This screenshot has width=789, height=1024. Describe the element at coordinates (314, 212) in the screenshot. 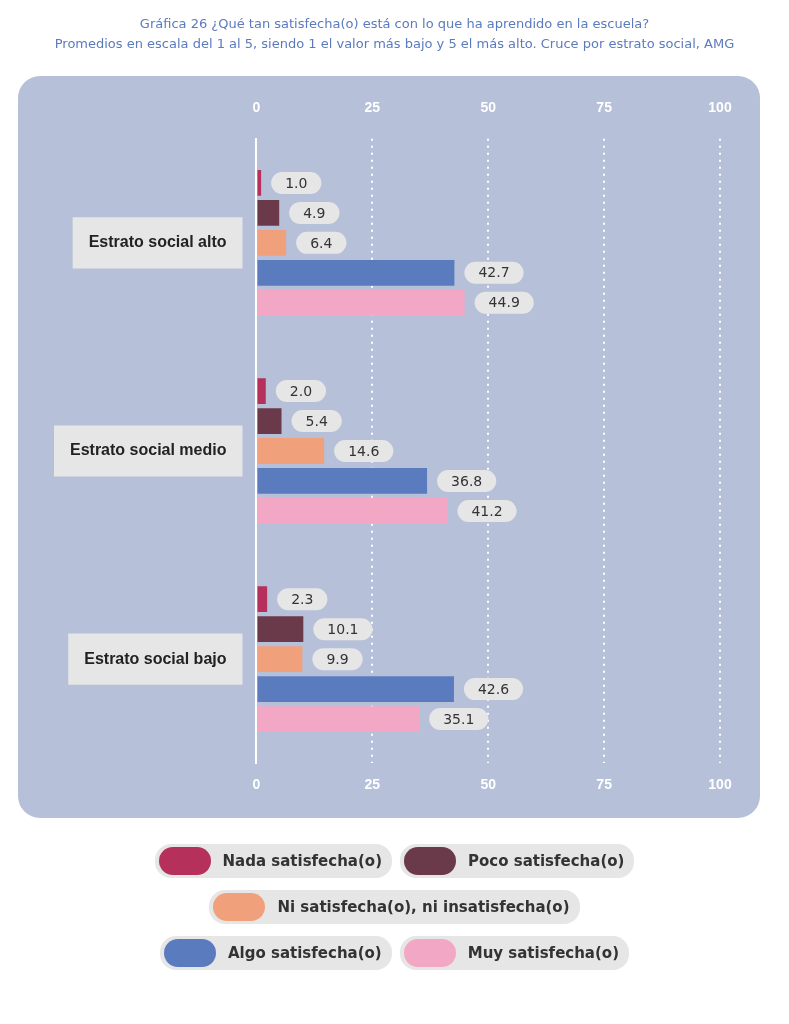

I see `data-label: 4.9` at that location.